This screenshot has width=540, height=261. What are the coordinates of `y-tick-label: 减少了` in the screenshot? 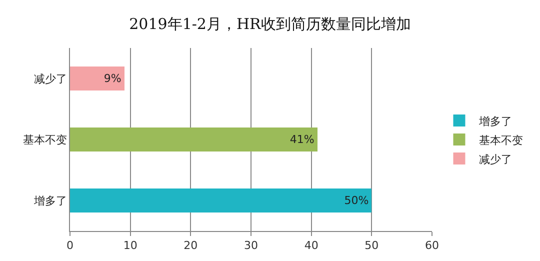 It's located at (50, 79).